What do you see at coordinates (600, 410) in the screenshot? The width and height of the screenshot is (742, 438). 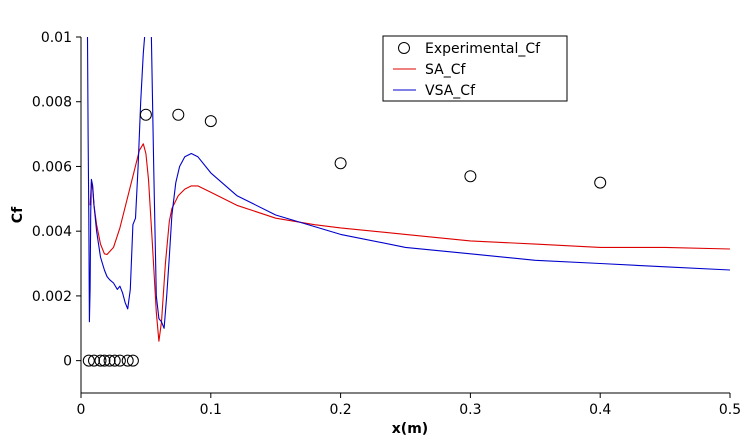 I see `x-tick-label: 0.4` at bounding box center [600, 410].